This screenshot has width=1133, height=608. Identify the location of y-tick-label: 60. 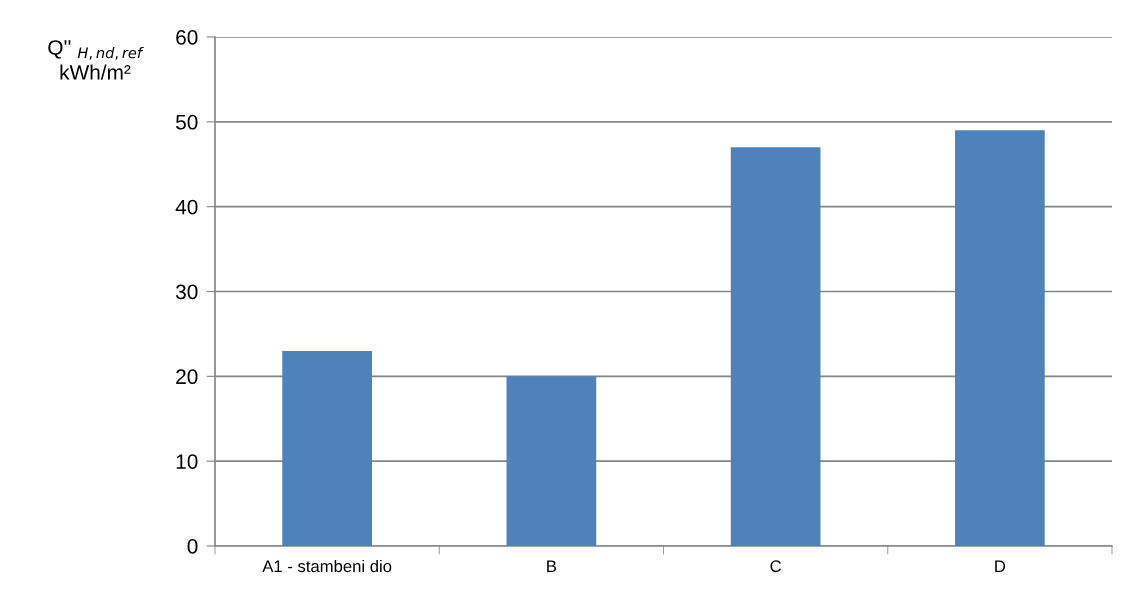
(187, 37).